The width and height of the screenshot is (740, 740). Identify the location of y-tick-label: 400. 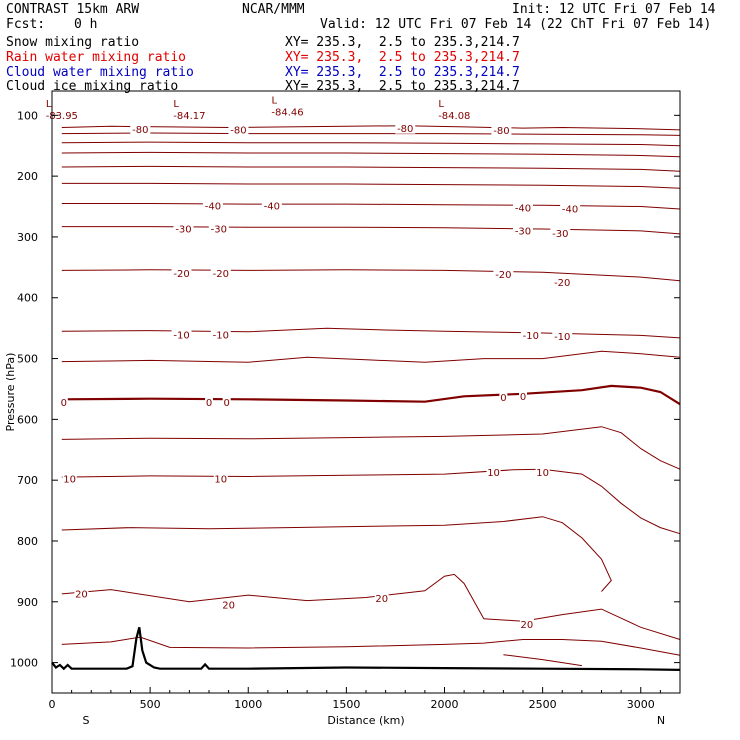
(27, 298).